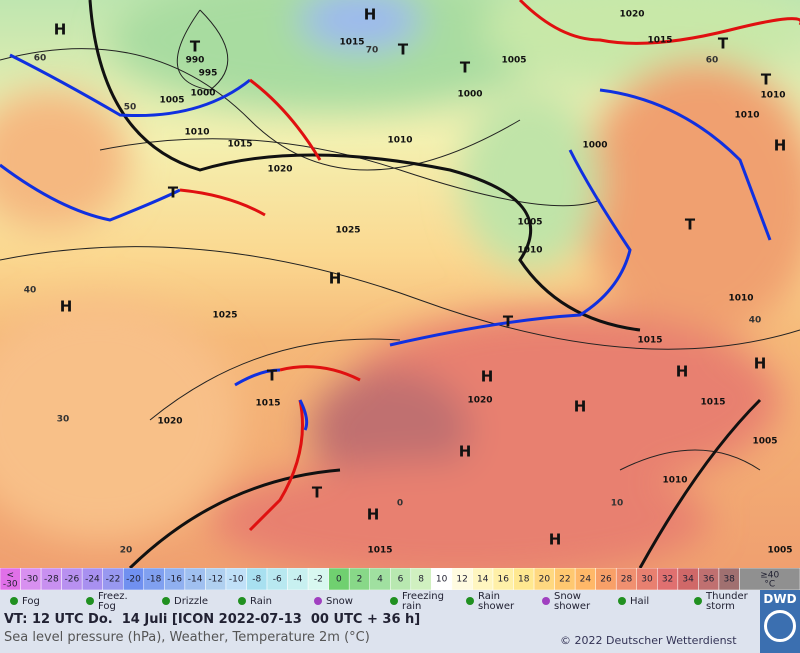  Describe the element at coordinates (133, 580) in the screenshot. I see `scale-label: -20` at that location.